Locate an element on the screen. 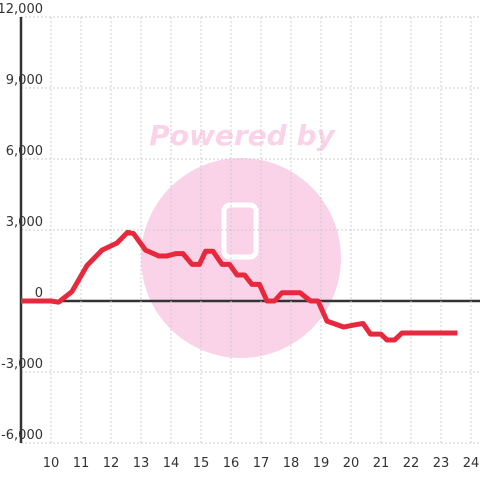 The image size is (480, 480). x-tick-label: 22 is located at coordinates (411, 463).